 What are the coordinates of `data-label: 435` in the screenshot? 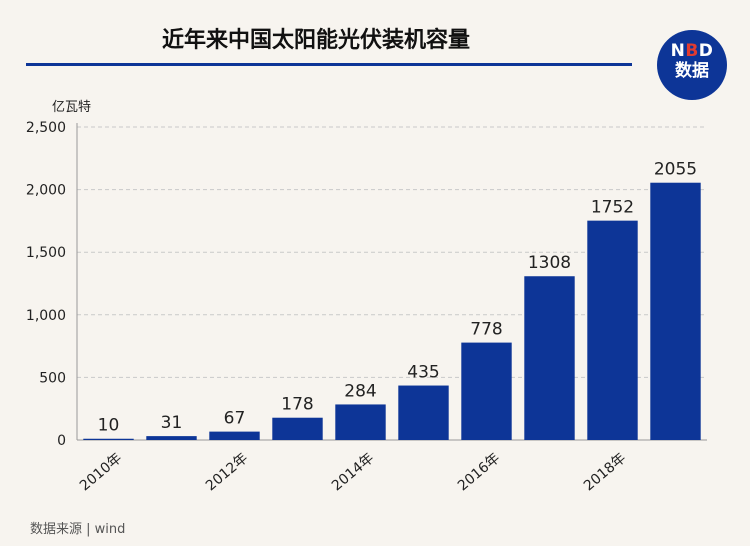 It's located at (423, 373).